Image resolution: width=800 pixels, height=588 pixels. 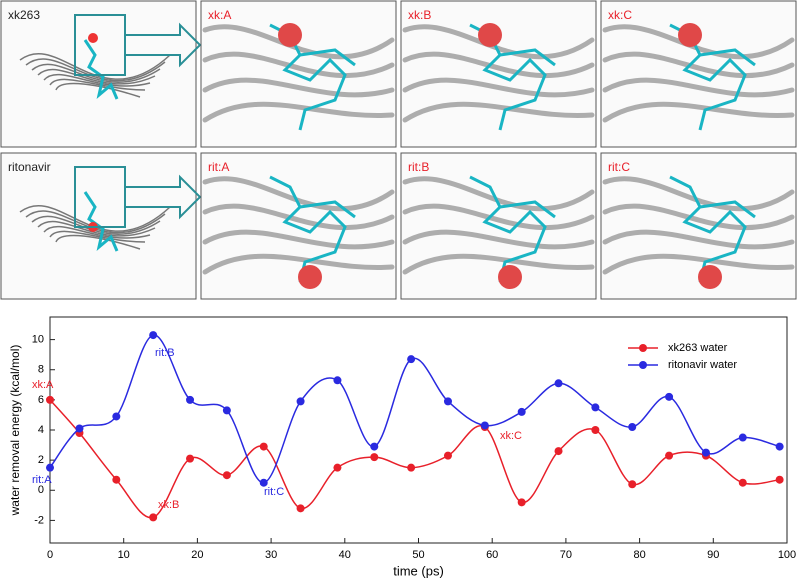 What do you see at coordinates (419, 15) in the screenshot?
I see `panel-label: xk:B` at bounding box center [419, 15].